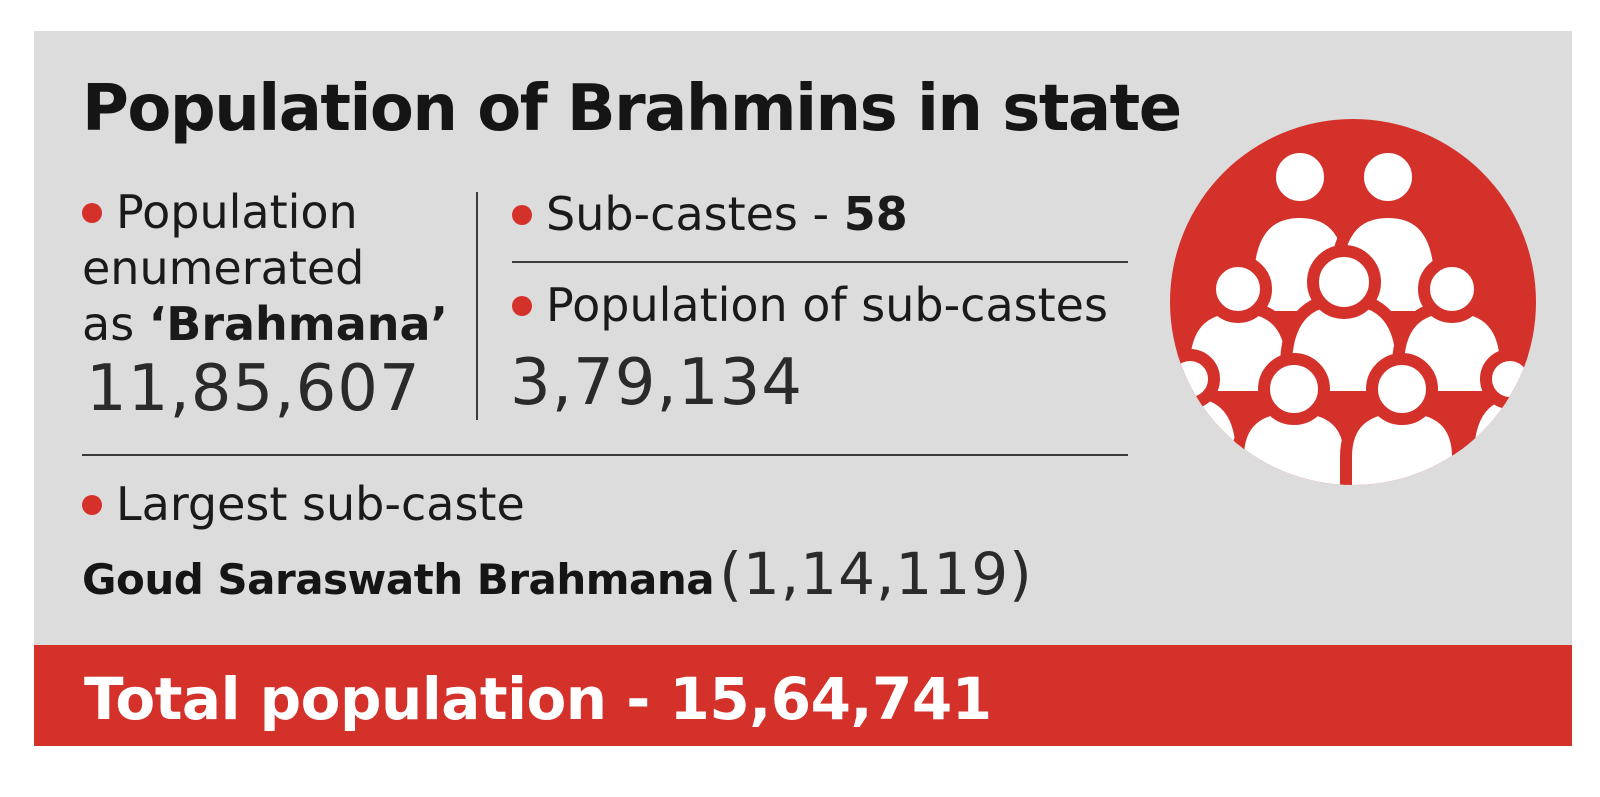 This screenshot has width=1600, height=797. What do you see at coordinates (538, 699) in the screenshot?
I see `total-population: Total population - 15,64,741` at bounding box center [538, 699].